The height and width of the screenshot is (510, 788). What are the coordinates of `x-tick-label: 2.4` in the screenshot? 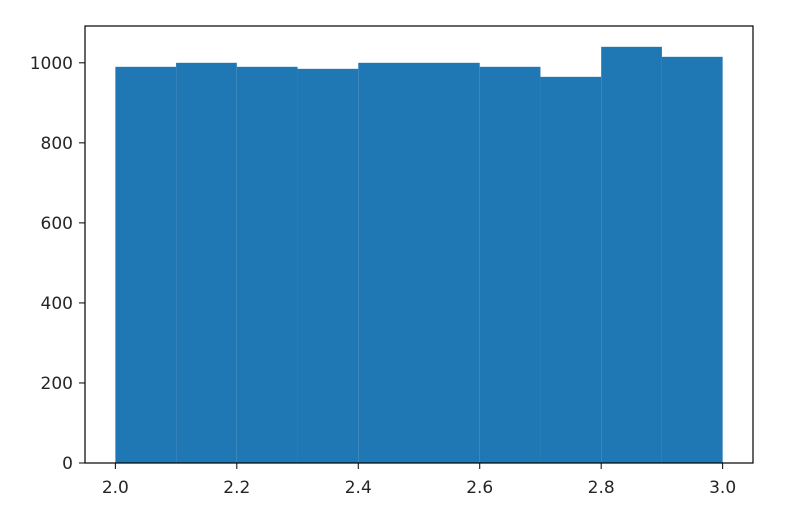 It's located at (358, 488).